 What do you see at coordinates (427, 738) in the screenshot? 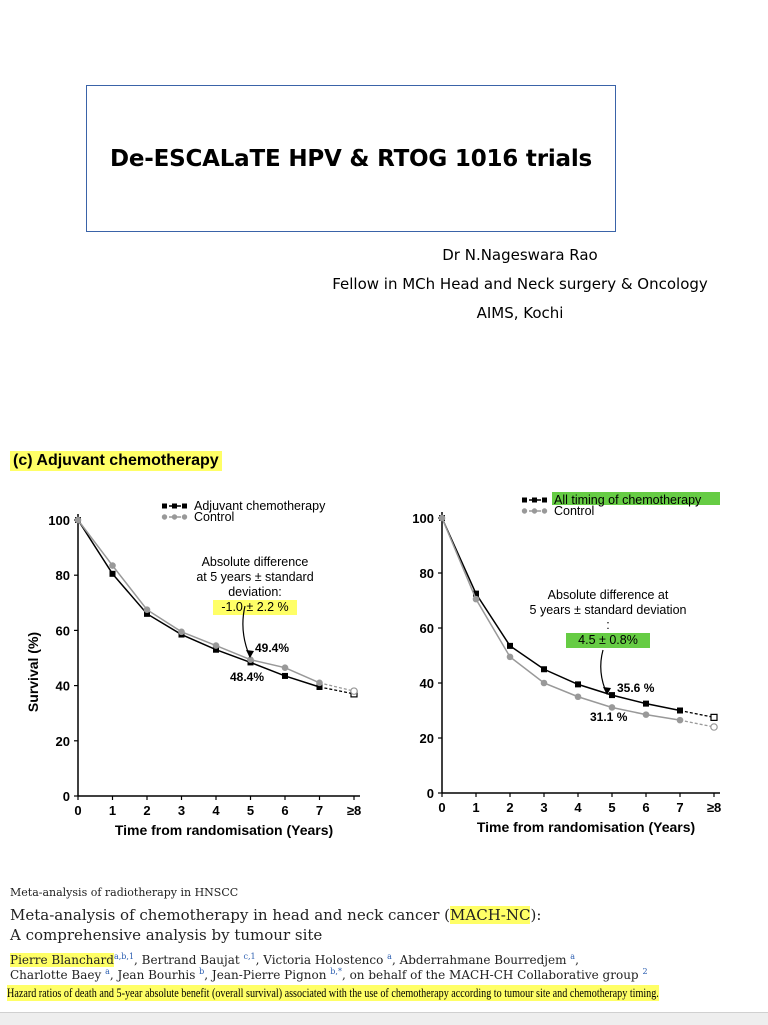
I see `y-tick-label: 20` at bounding box center [427, 738].